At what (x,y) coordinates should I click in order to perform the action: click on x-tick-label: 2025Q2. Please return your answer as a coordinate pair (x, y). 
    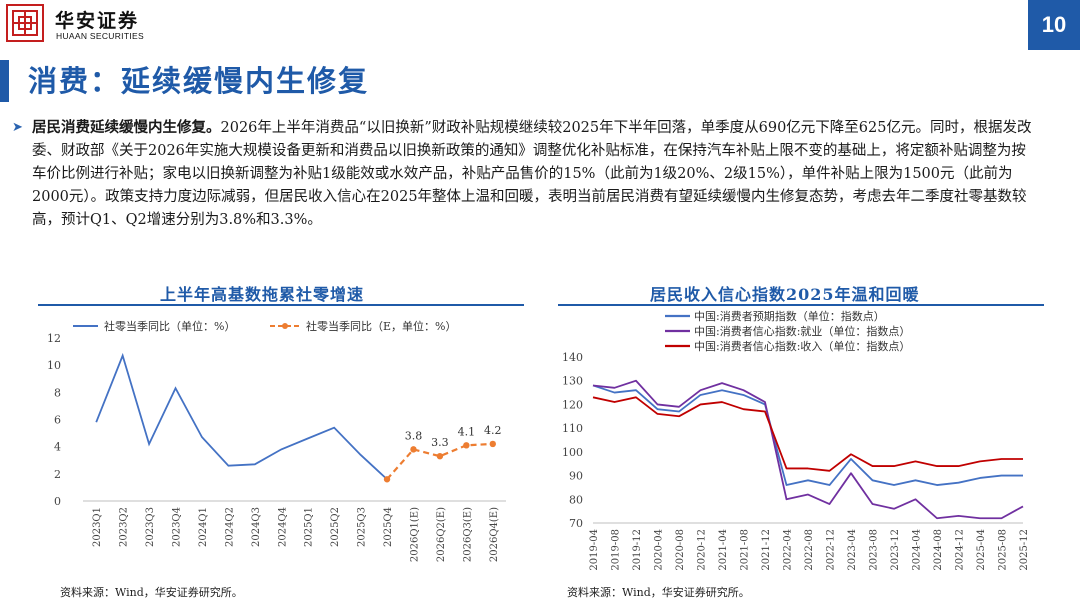
    Looking at the image, I should click on (335, 527).